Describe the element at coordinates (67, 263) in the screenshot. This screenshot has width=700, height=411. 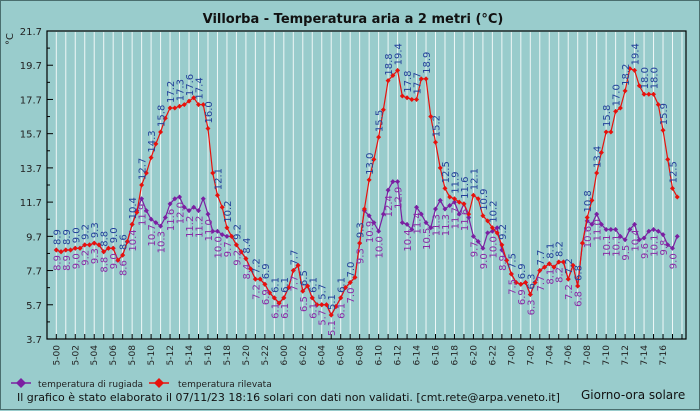
I see `dew-point-data-label: 8.9` at that location.